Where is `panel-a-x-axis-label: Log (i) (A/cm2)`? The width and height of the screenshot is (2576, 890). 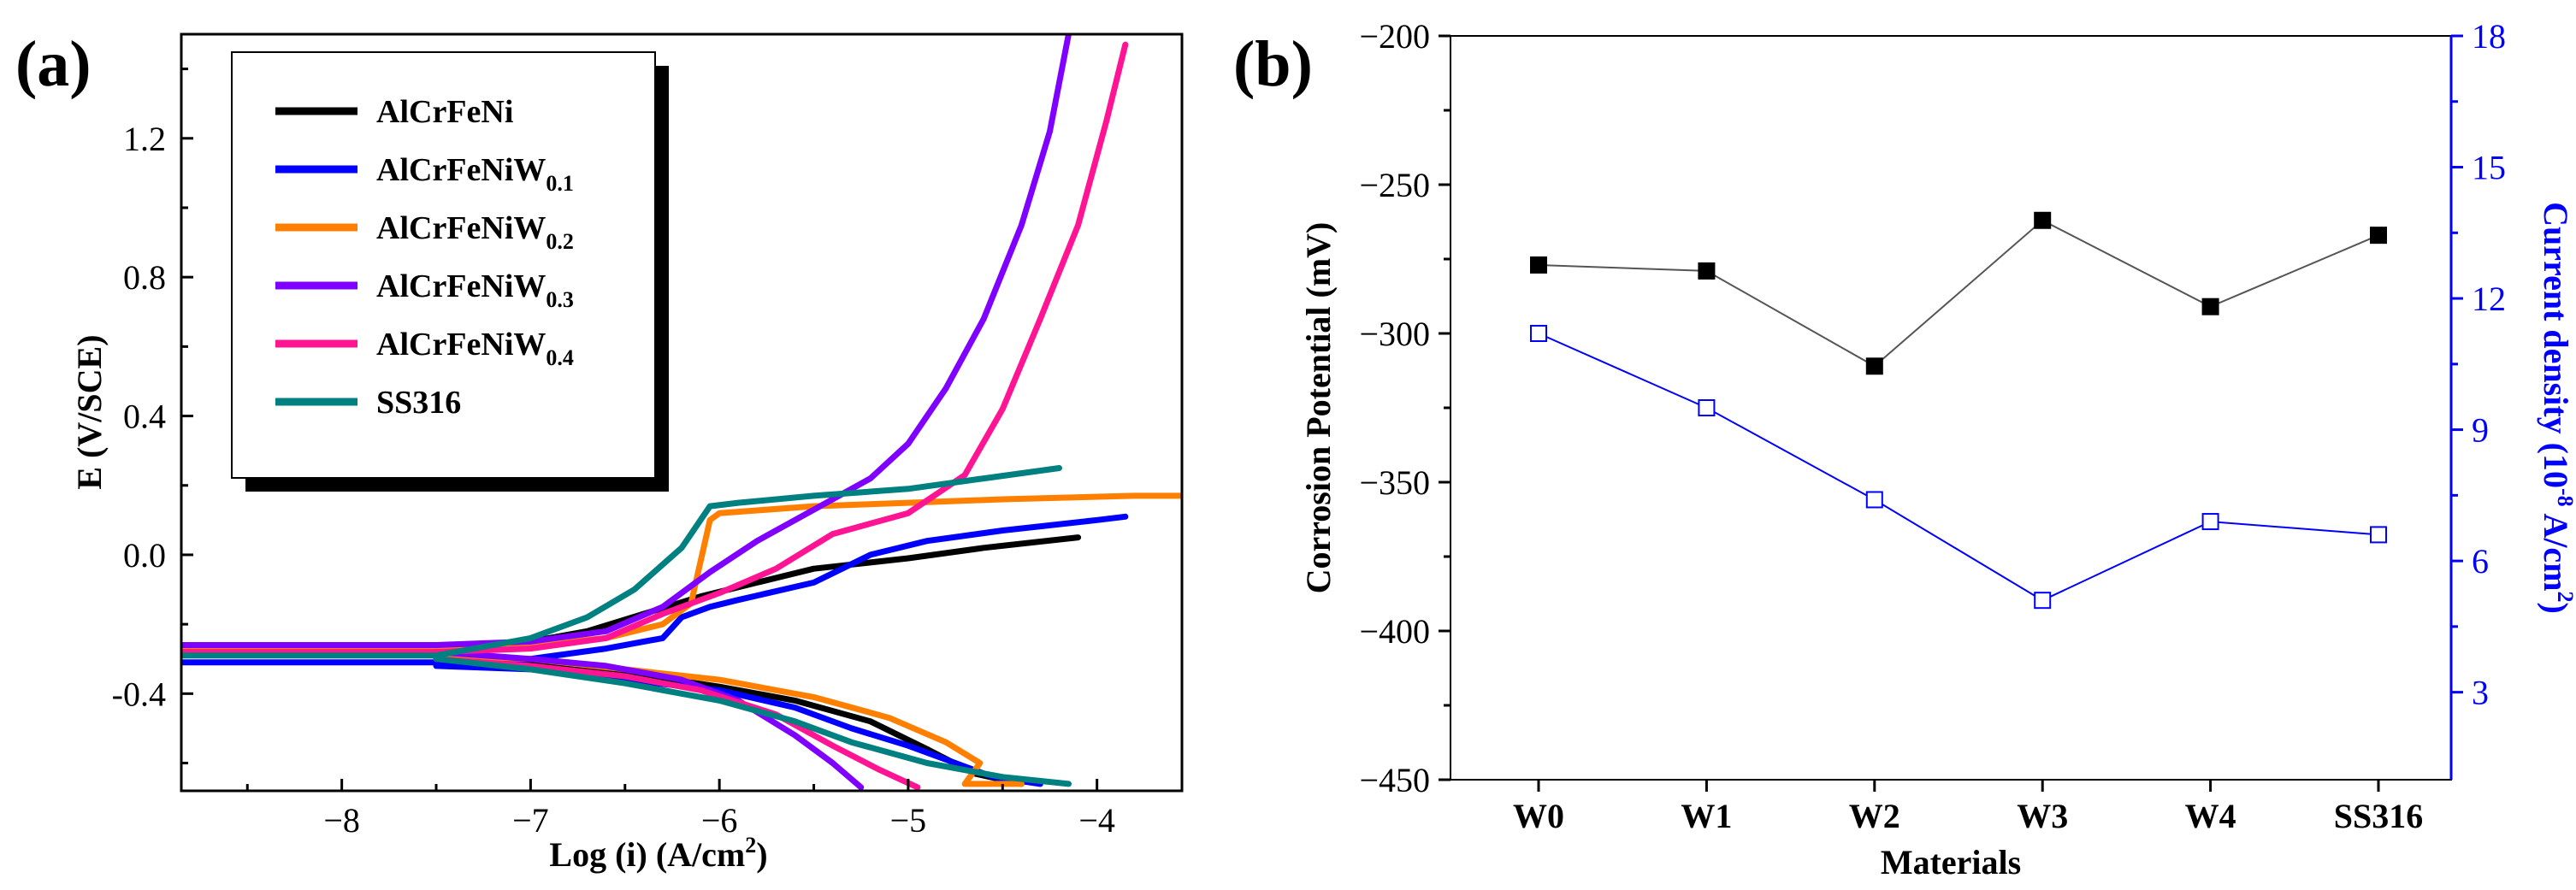
panel-a-x-axis-label: Log (i) (A/cm2) is located at coordinates (658, 853).